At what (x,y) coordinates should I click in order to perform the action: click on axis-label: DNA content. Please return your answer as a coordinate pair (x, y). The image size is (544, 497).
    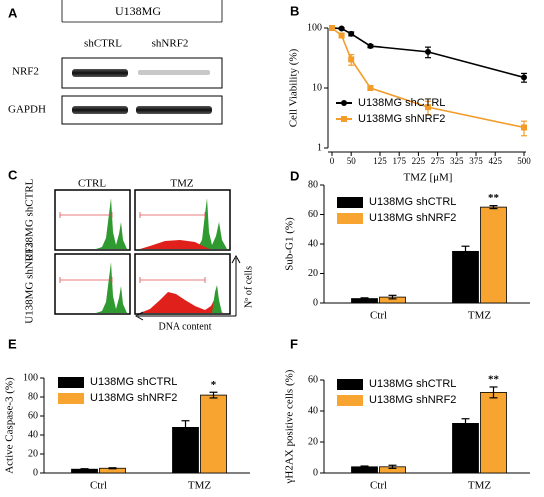
    Looking at the image, I should click on (184, 326).